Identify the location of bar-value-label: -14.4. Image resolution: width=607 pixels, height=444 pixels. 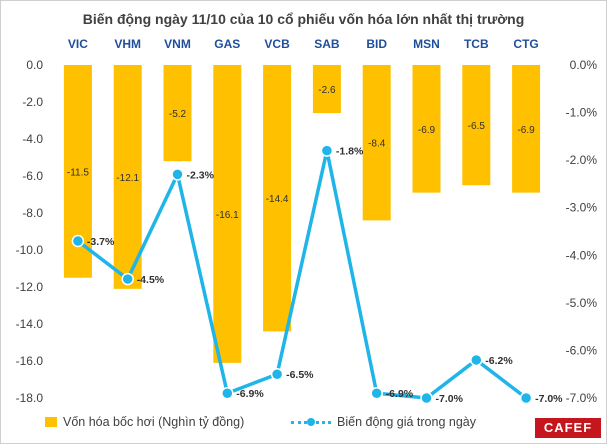
(277, 199).